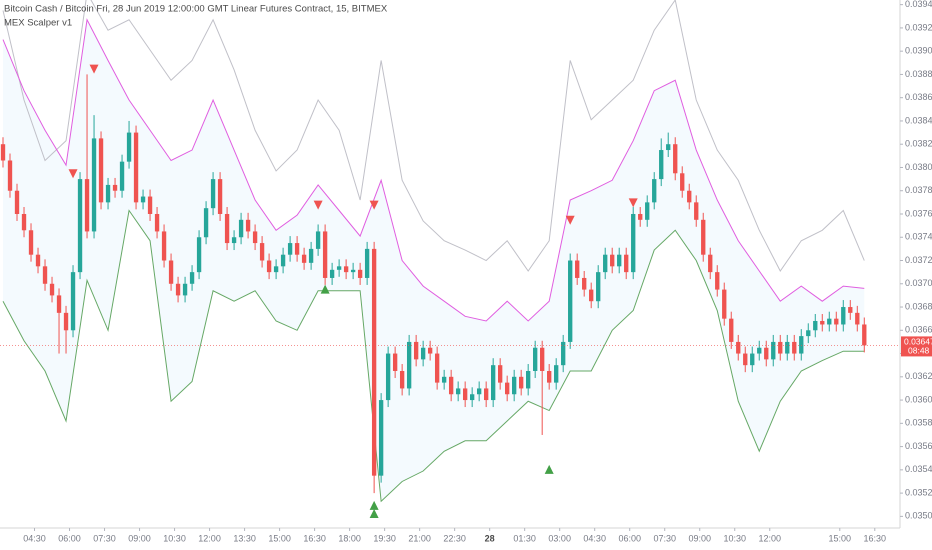 Image resolution: width=932 pixels, height=550 pixels. I want to click on x-tick-label: 15:00, so click(279, 538).